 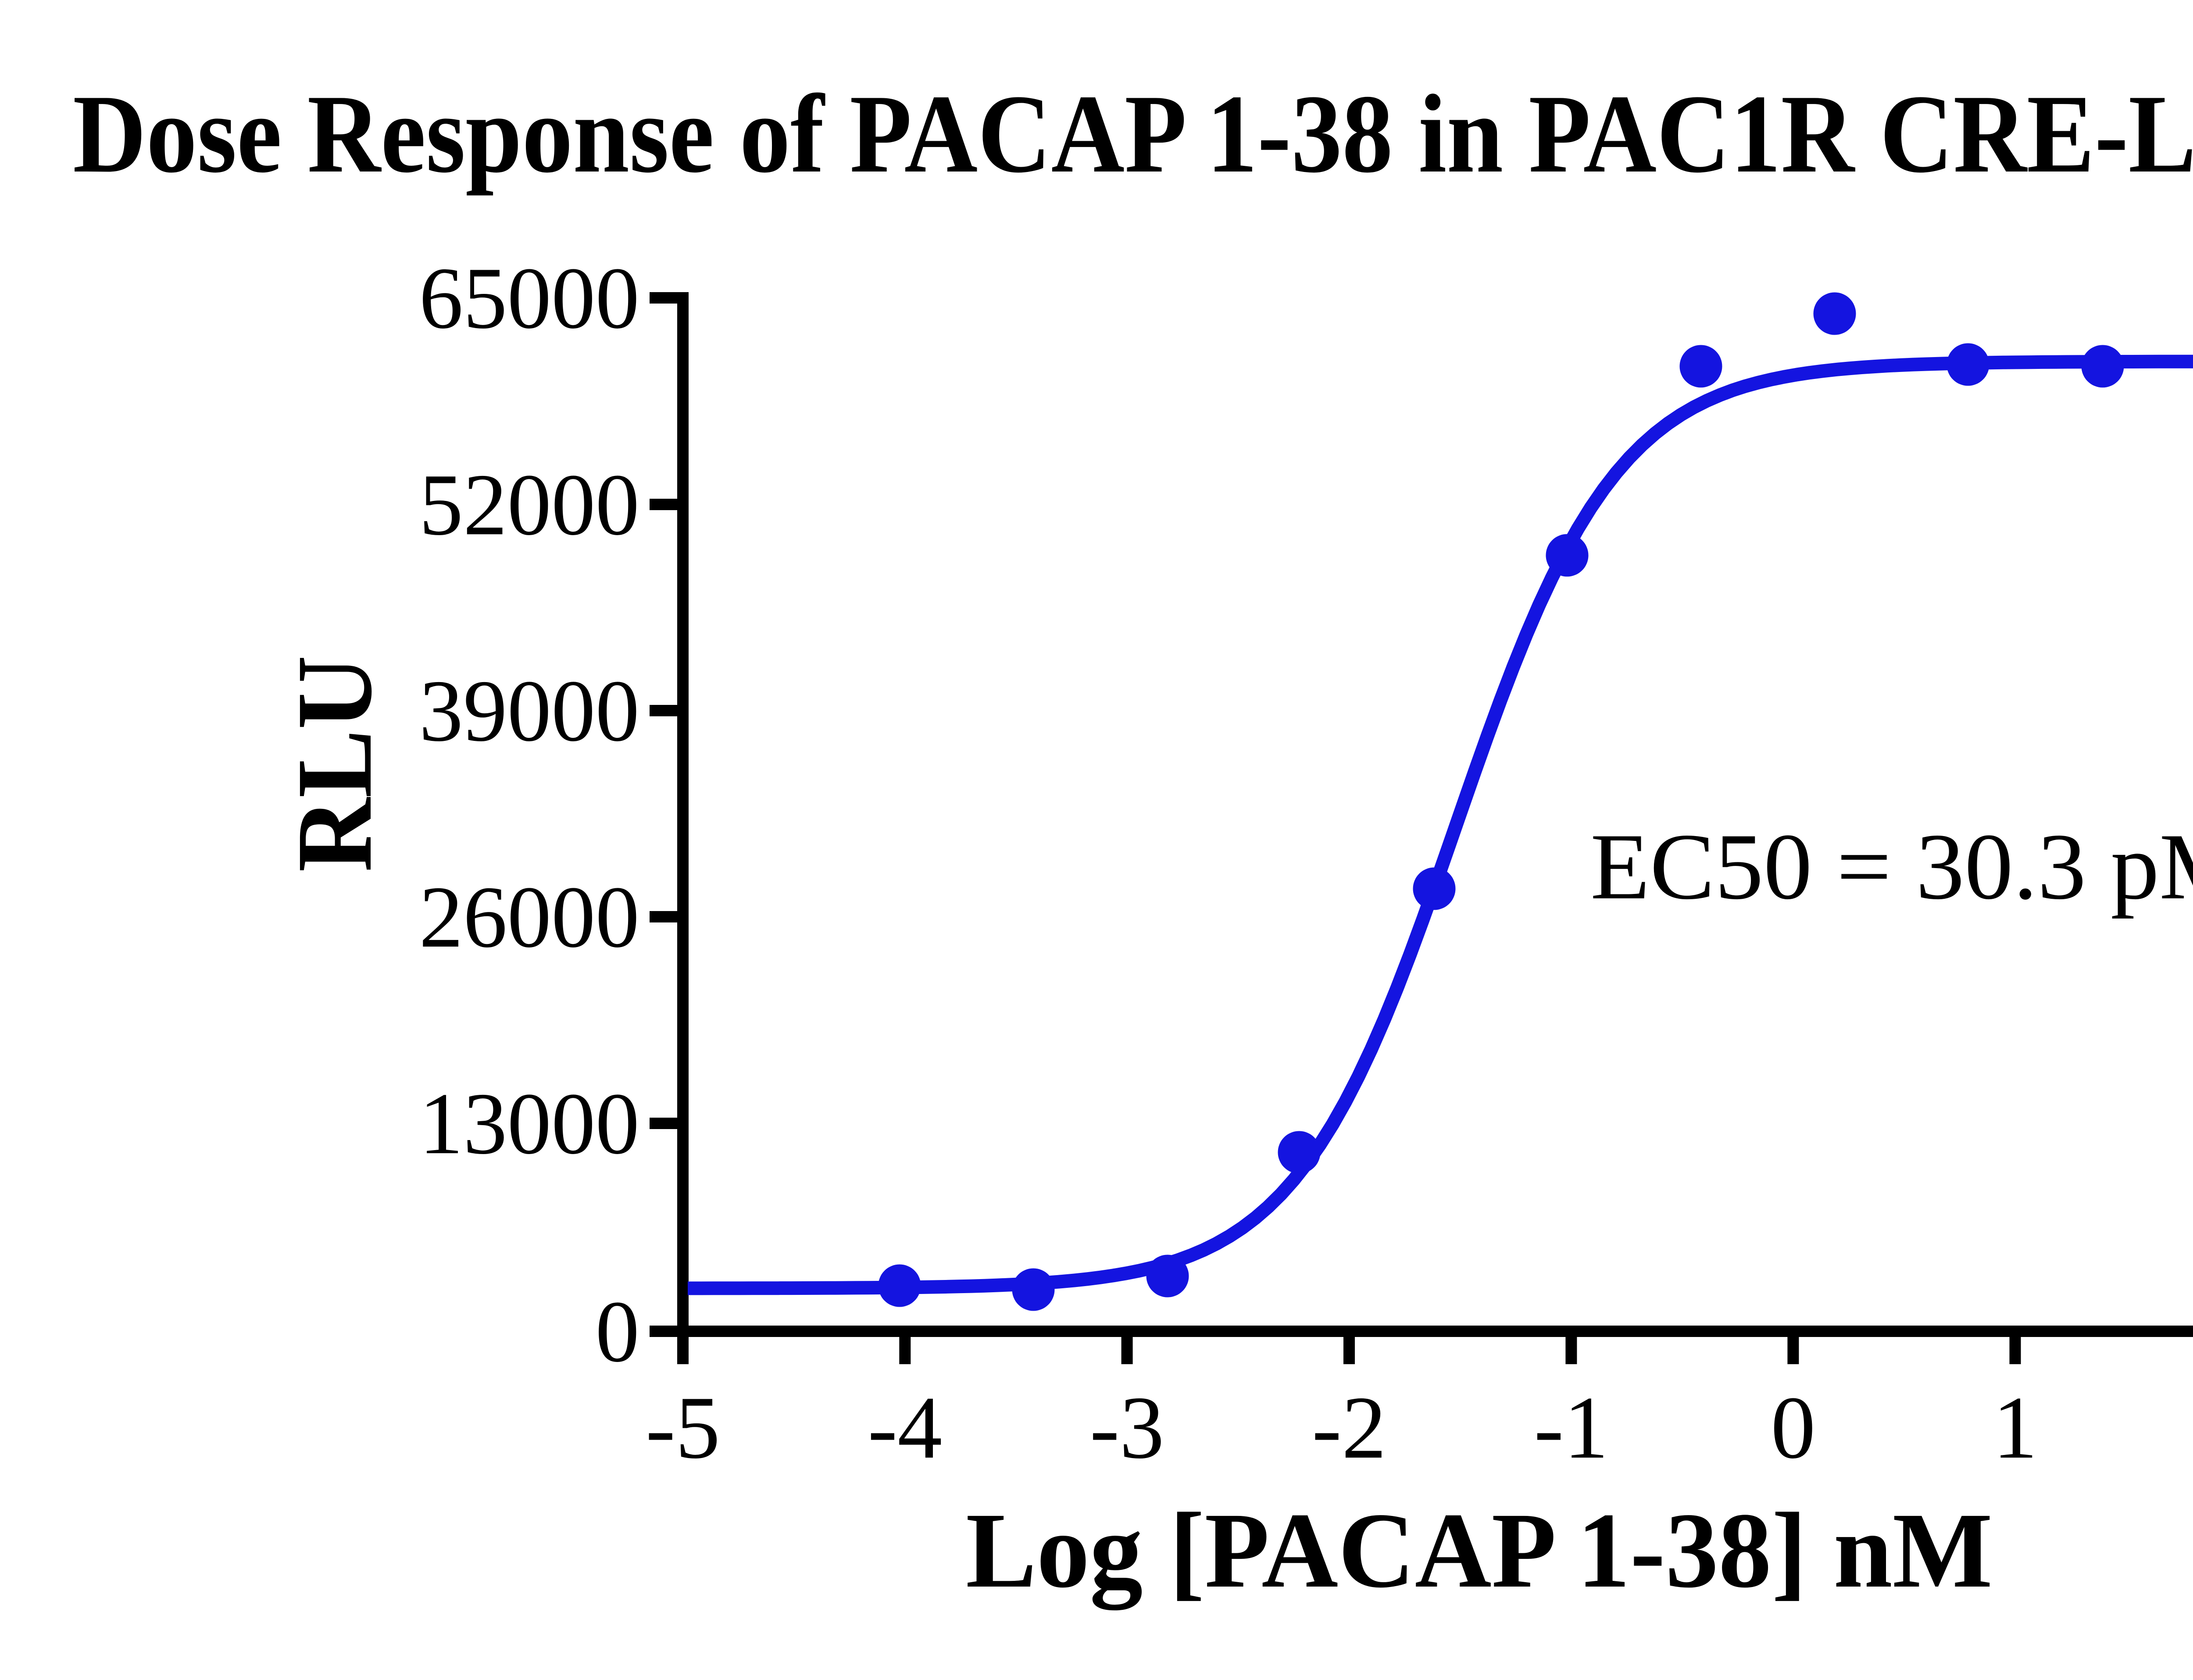 What do you see at coordinates (1479, 1550) in the screenshot?
I see `svg-text: Log [PACAP 1-38] nM` at bounding box center [1479, 1550].